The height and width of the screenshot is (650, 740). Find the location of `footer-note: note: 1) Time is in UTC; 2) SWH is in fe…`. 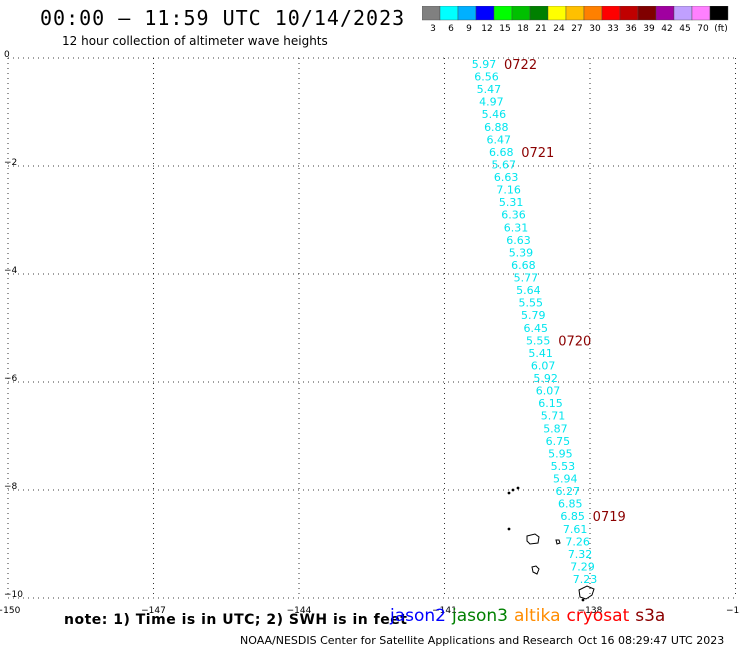

footer-note: note: 1) Time is in UTC; 2) SWH is in fe… is located at coordinates (236, 620).